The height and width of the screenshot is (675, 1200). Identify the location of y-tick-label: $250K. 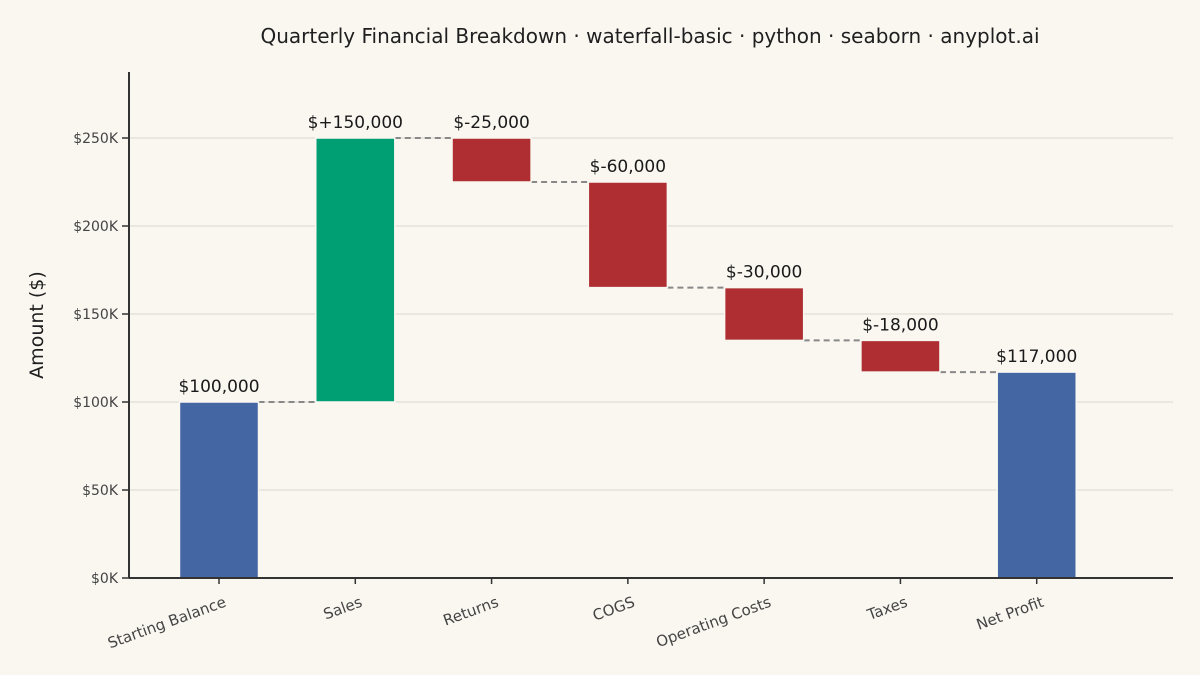
(96, 139).